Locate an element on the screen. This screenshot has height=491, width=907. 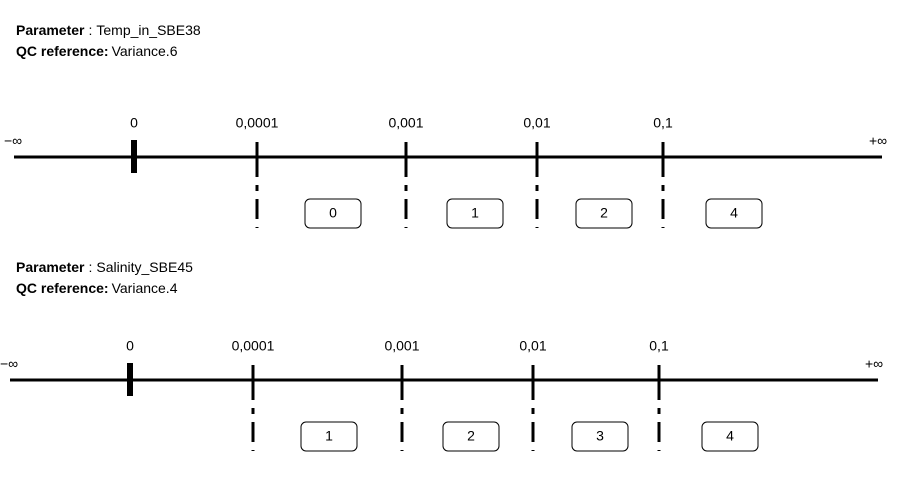
parameter-value: Temp_in_SBE38 is located at coordinates (148, 30).